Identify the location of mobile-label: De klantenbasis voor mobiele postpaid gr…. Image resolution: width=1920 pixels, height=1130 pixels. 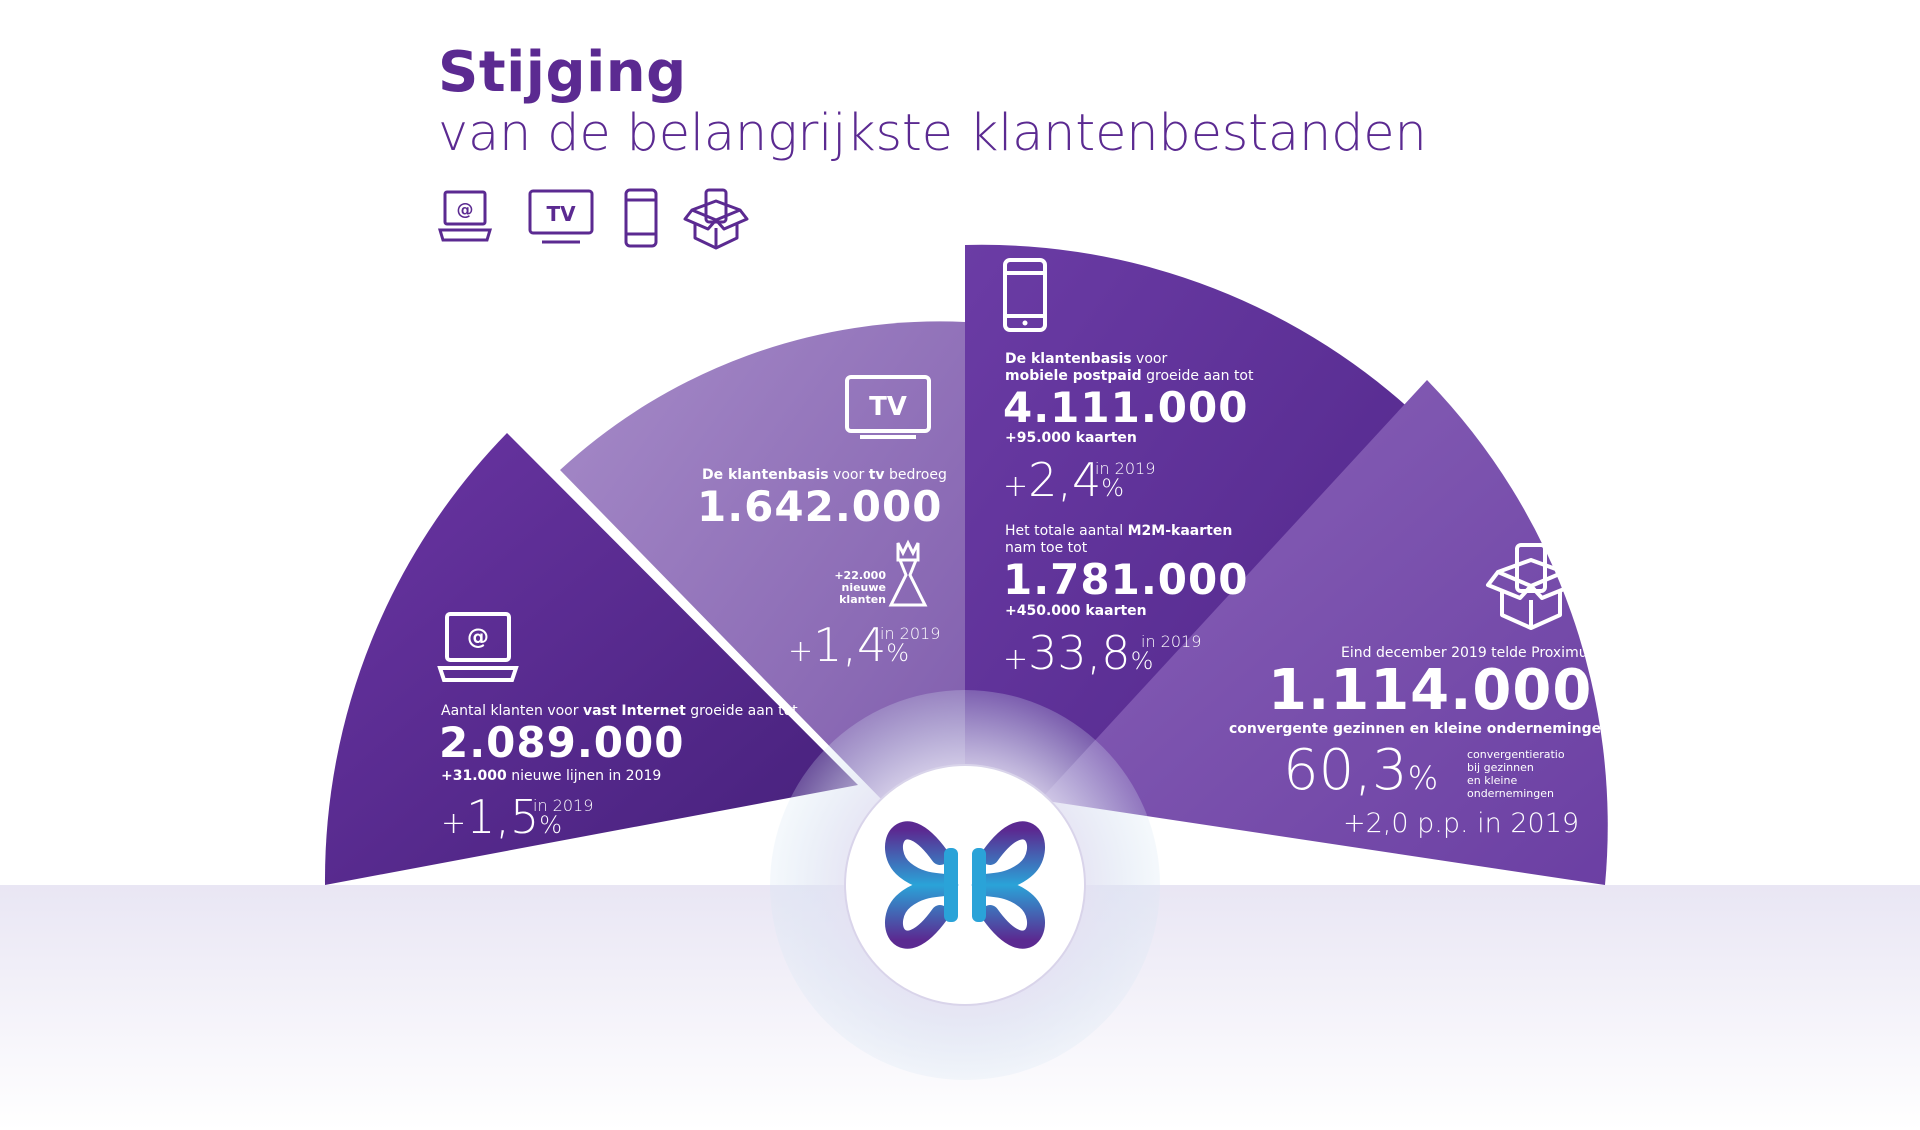
(1129, 368).